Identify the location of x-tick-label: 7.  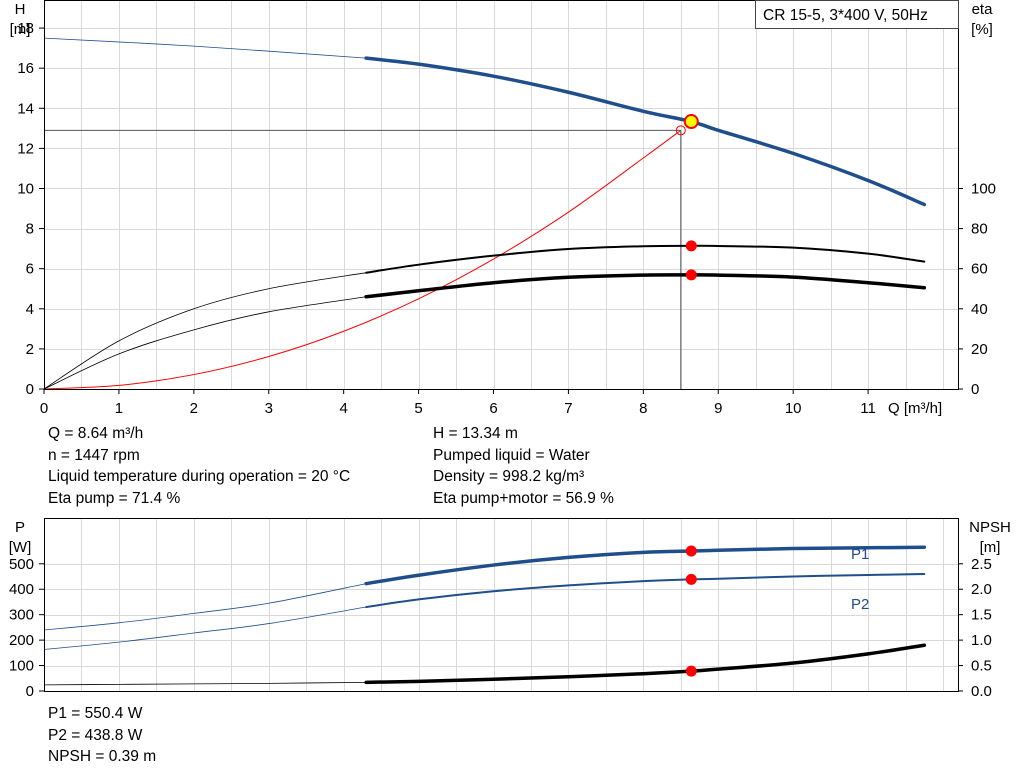
(568, 408).